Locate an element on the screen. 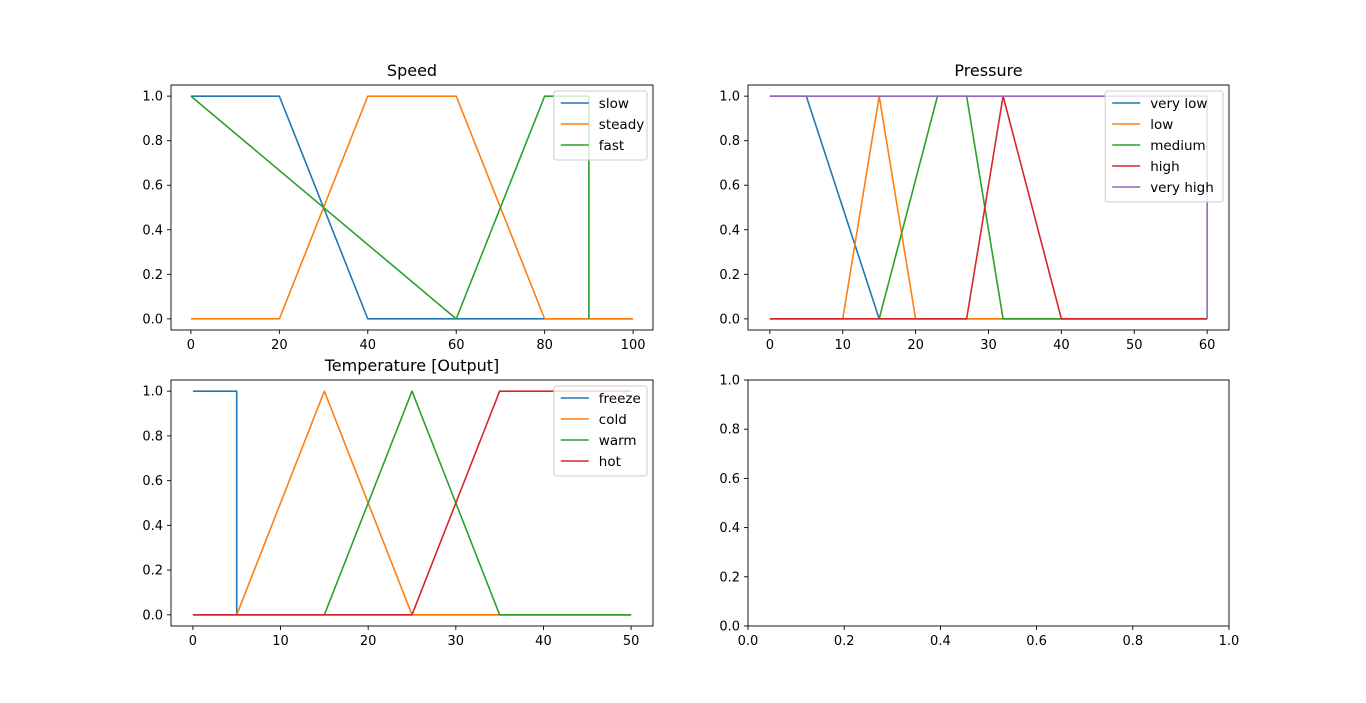 Image resolution: width=1366 pixels, height=703 pixels. legend: slow steady fast is located at coordinates (600, 125).